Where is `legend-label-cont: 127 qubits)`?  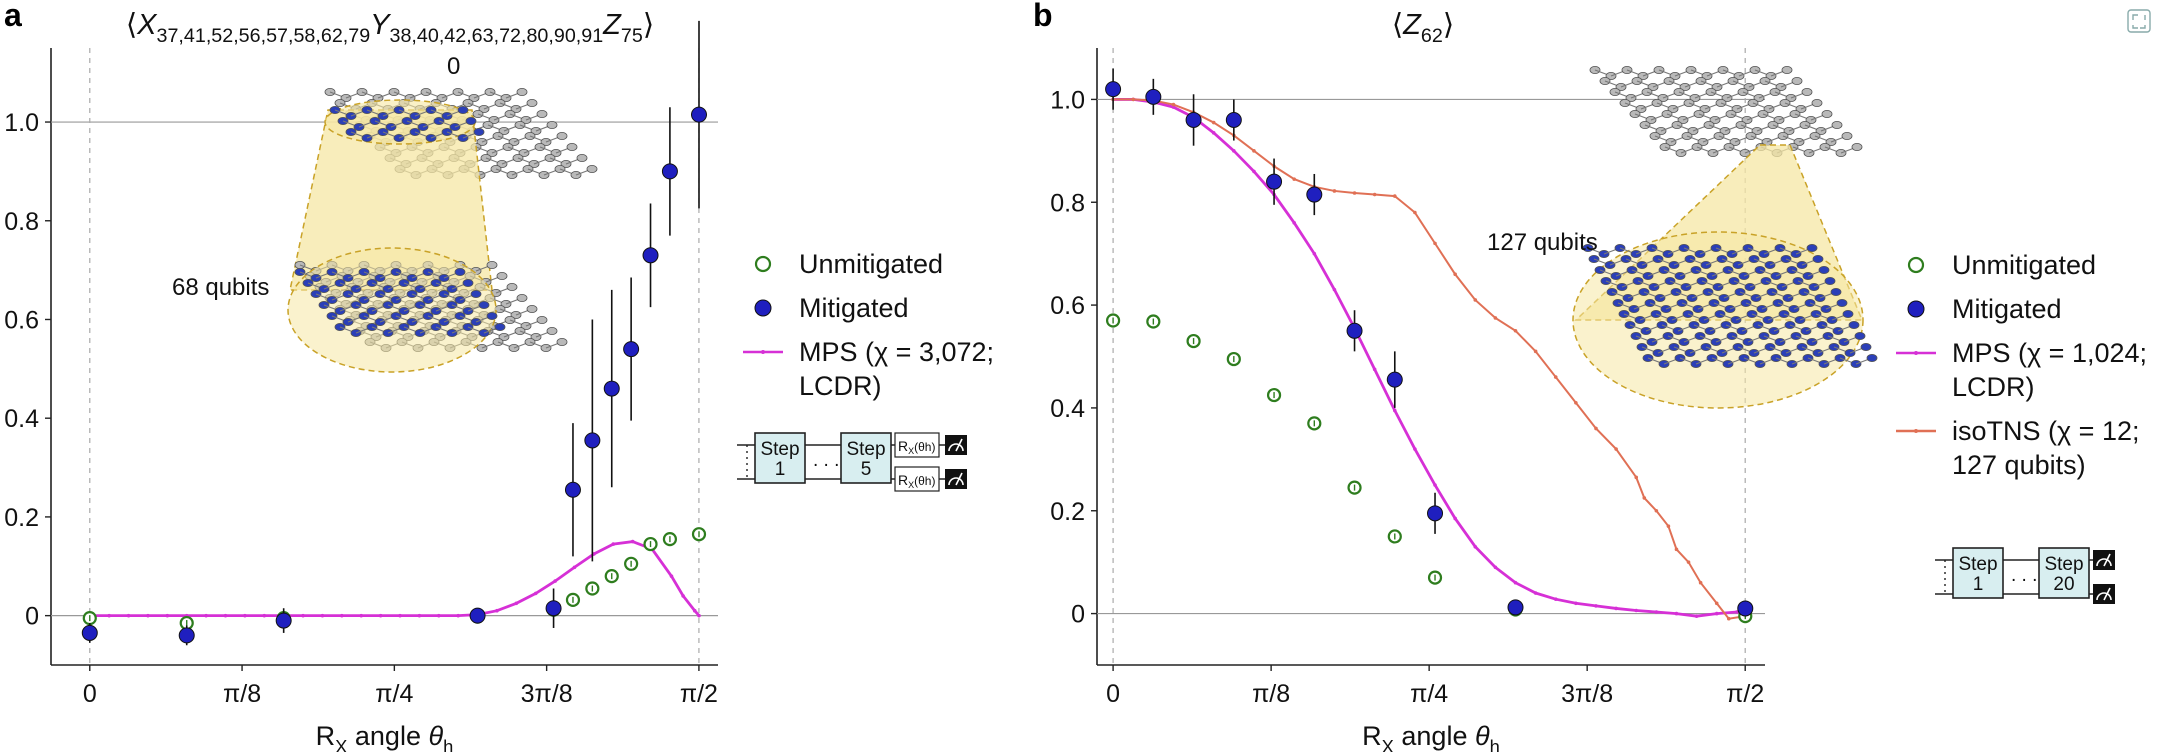 legend-label-cont: 127 qubits) is located at coordinates (2019, 465).